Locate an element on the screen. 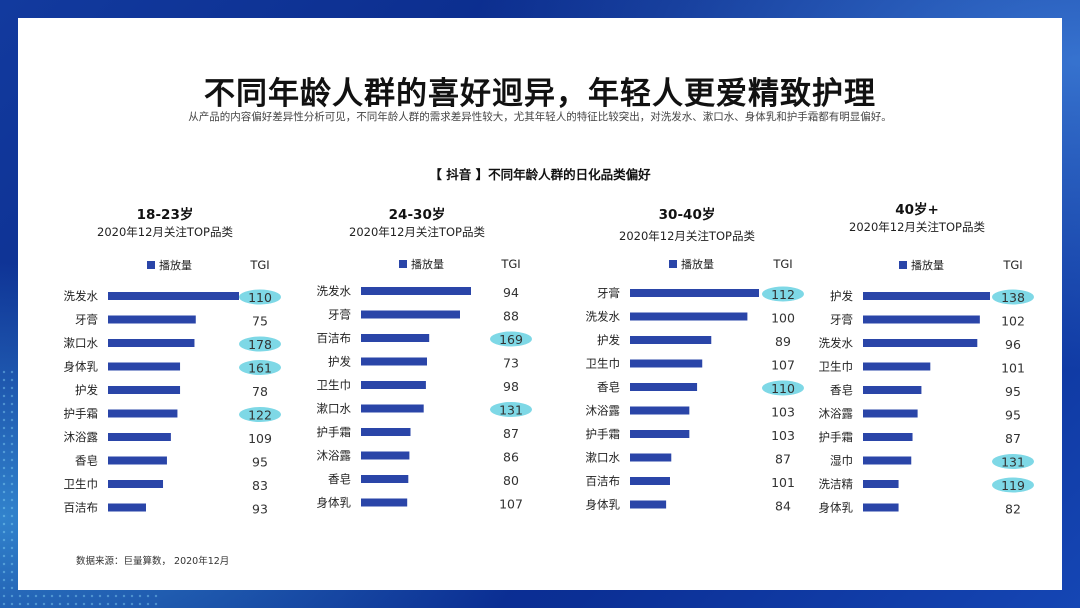 The width and height of the screenshot is (1080, 608). tgi-value: 161 is located at coordinates (260, 368).